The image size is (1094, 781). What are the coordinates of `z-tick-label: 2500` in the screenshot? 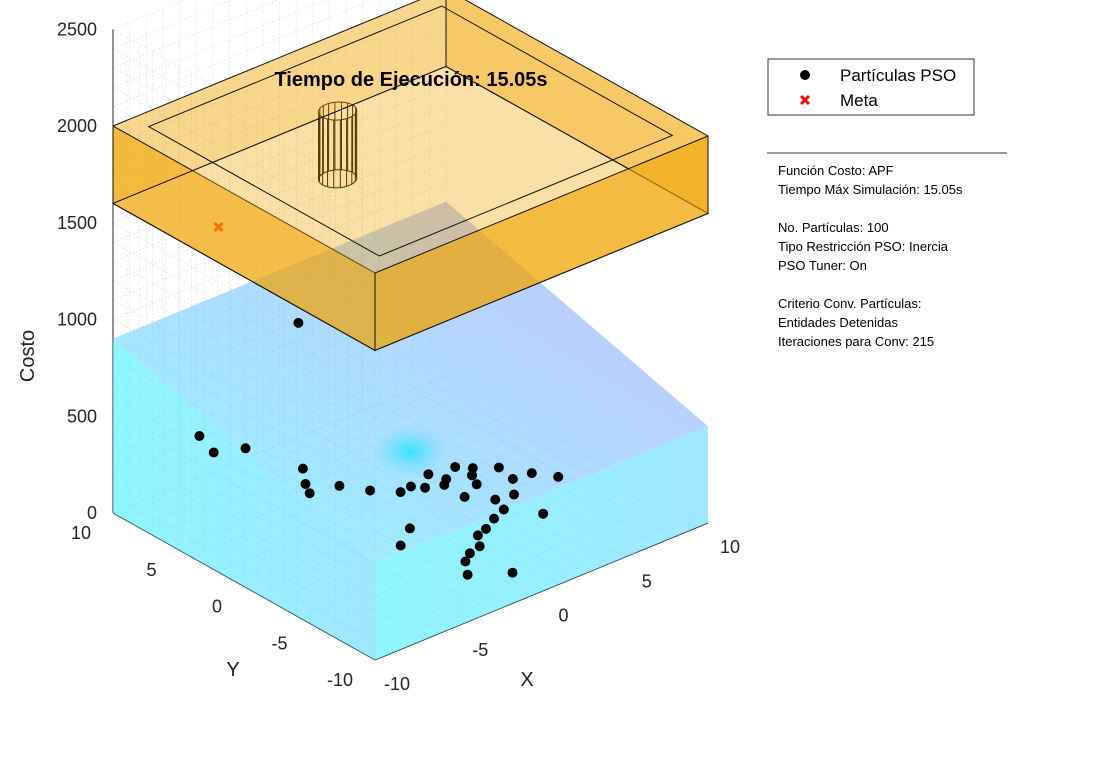 It's located at (77, 29).